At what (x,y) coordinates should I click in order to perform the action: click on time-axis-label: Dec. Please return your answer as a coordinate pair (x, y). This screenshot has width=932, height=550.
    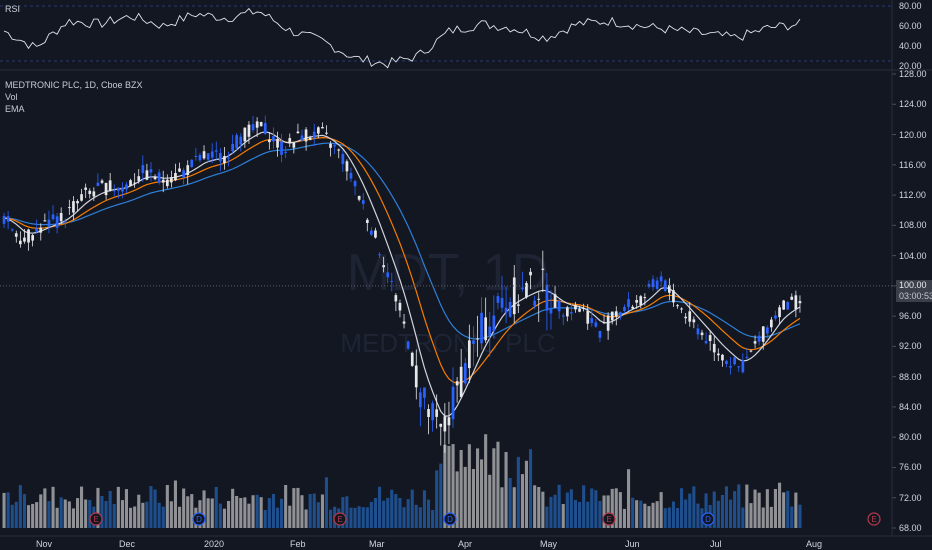
    Looking at the image, I should click on (127, 544).